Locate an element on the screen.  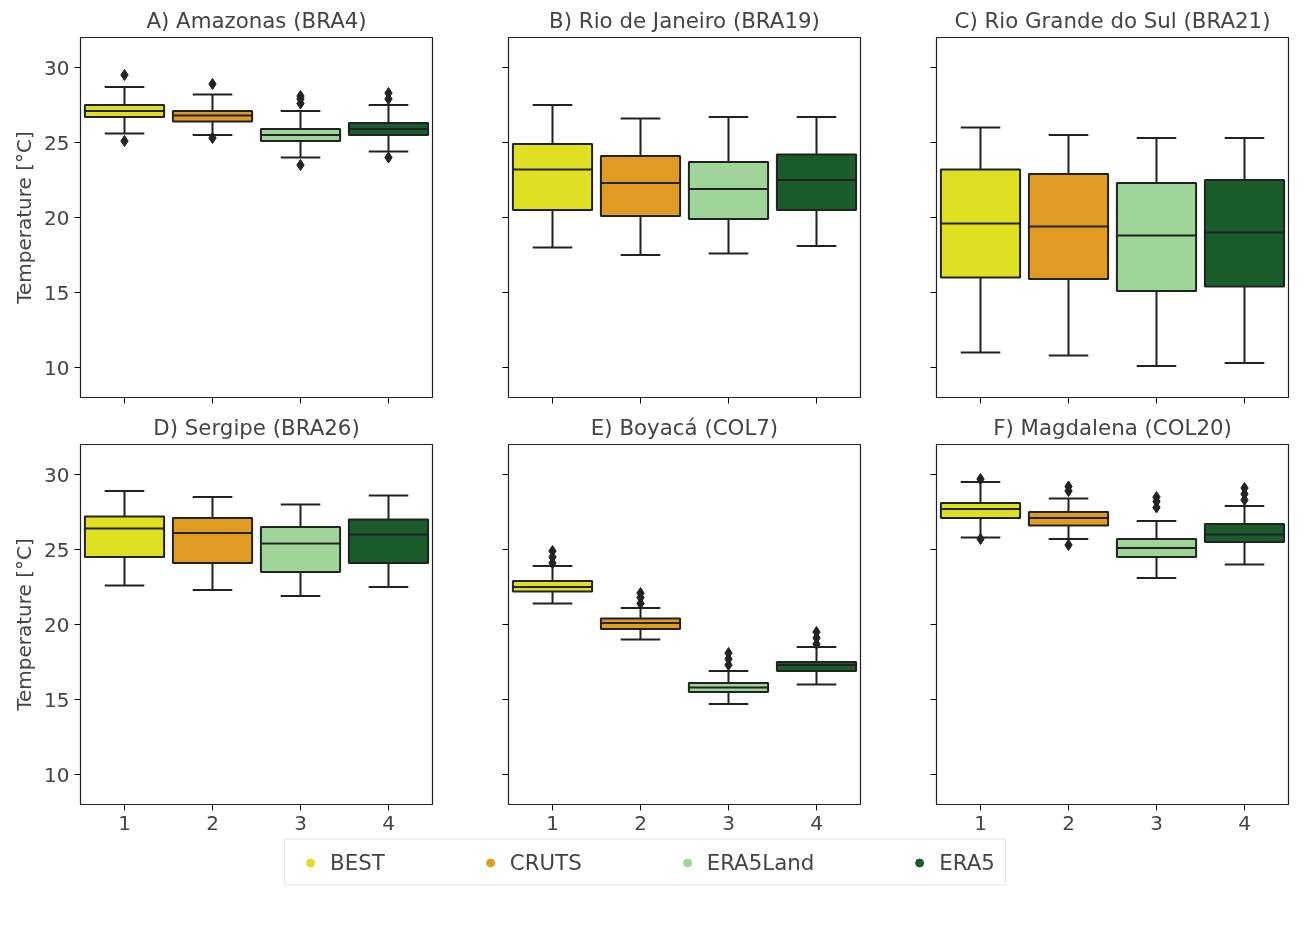
legend-label: ERA5 is located at coordinates (967, 862).